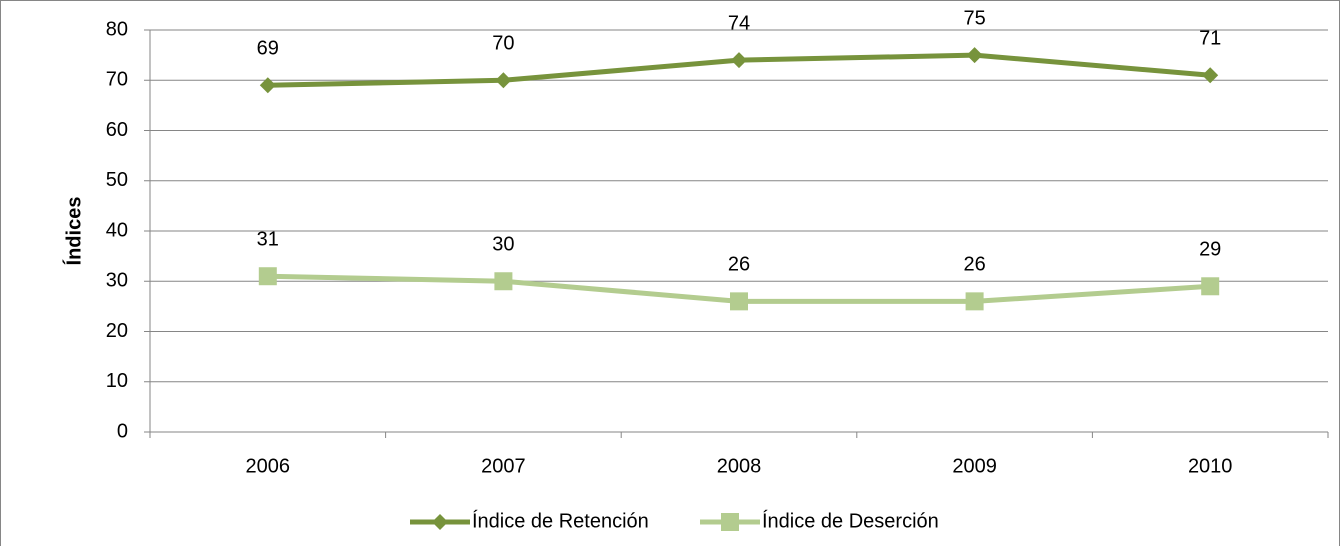  What do you see at coordinates (739, 23) in the screenshot?
I see `data-label: 74` at bounding box center [739, 23].